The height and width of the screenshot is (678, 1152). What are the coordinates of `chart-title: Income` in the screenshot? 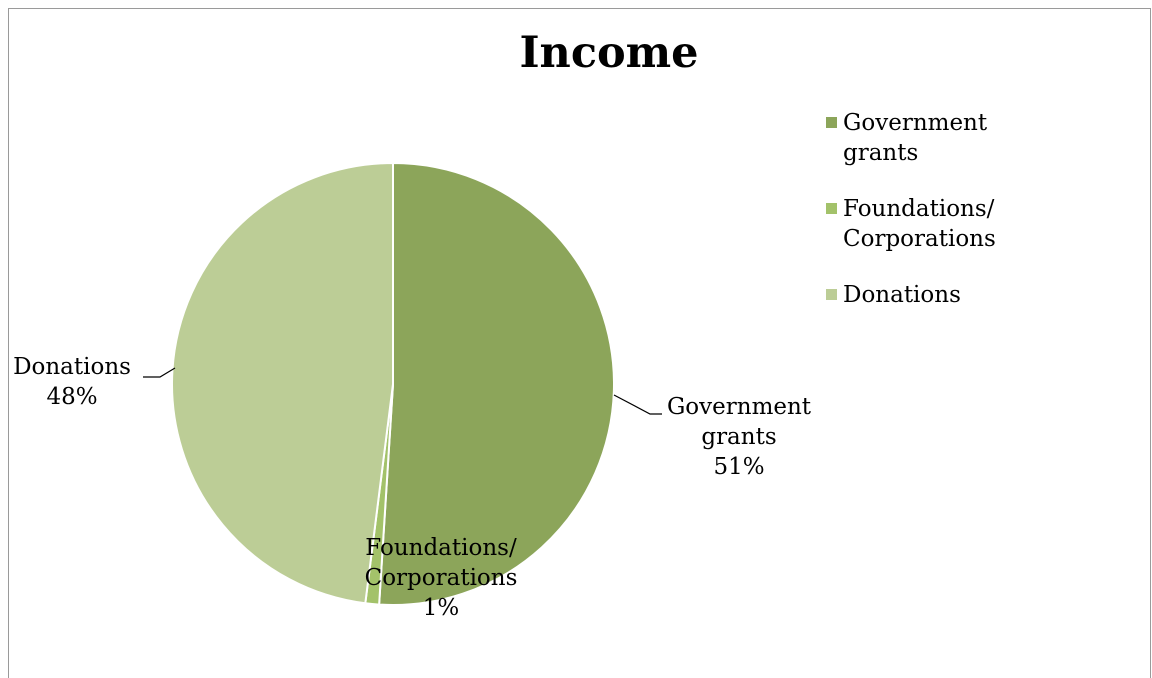 It's located at (609, 53).